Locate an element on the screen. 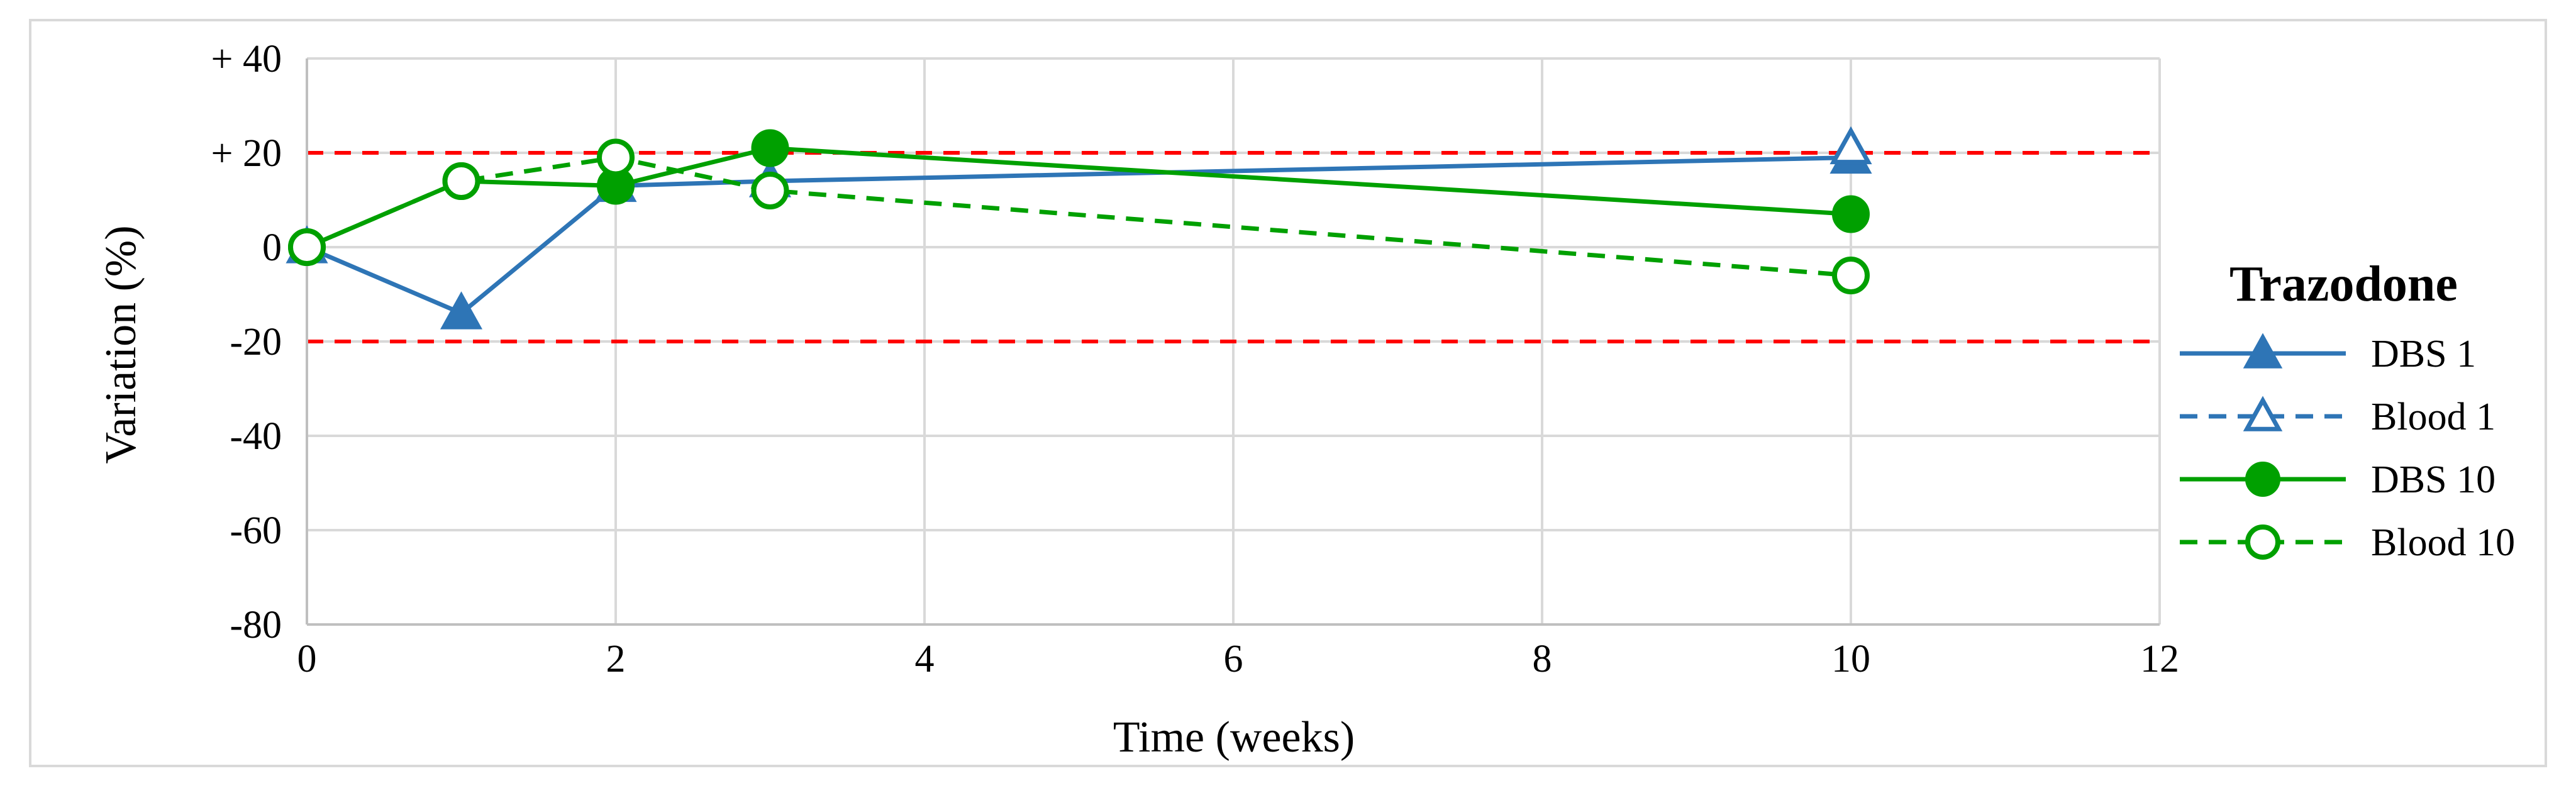 This screenshot has height=788, width=2576. x-tick-label: 10 is located at coordinates (1850, 659).